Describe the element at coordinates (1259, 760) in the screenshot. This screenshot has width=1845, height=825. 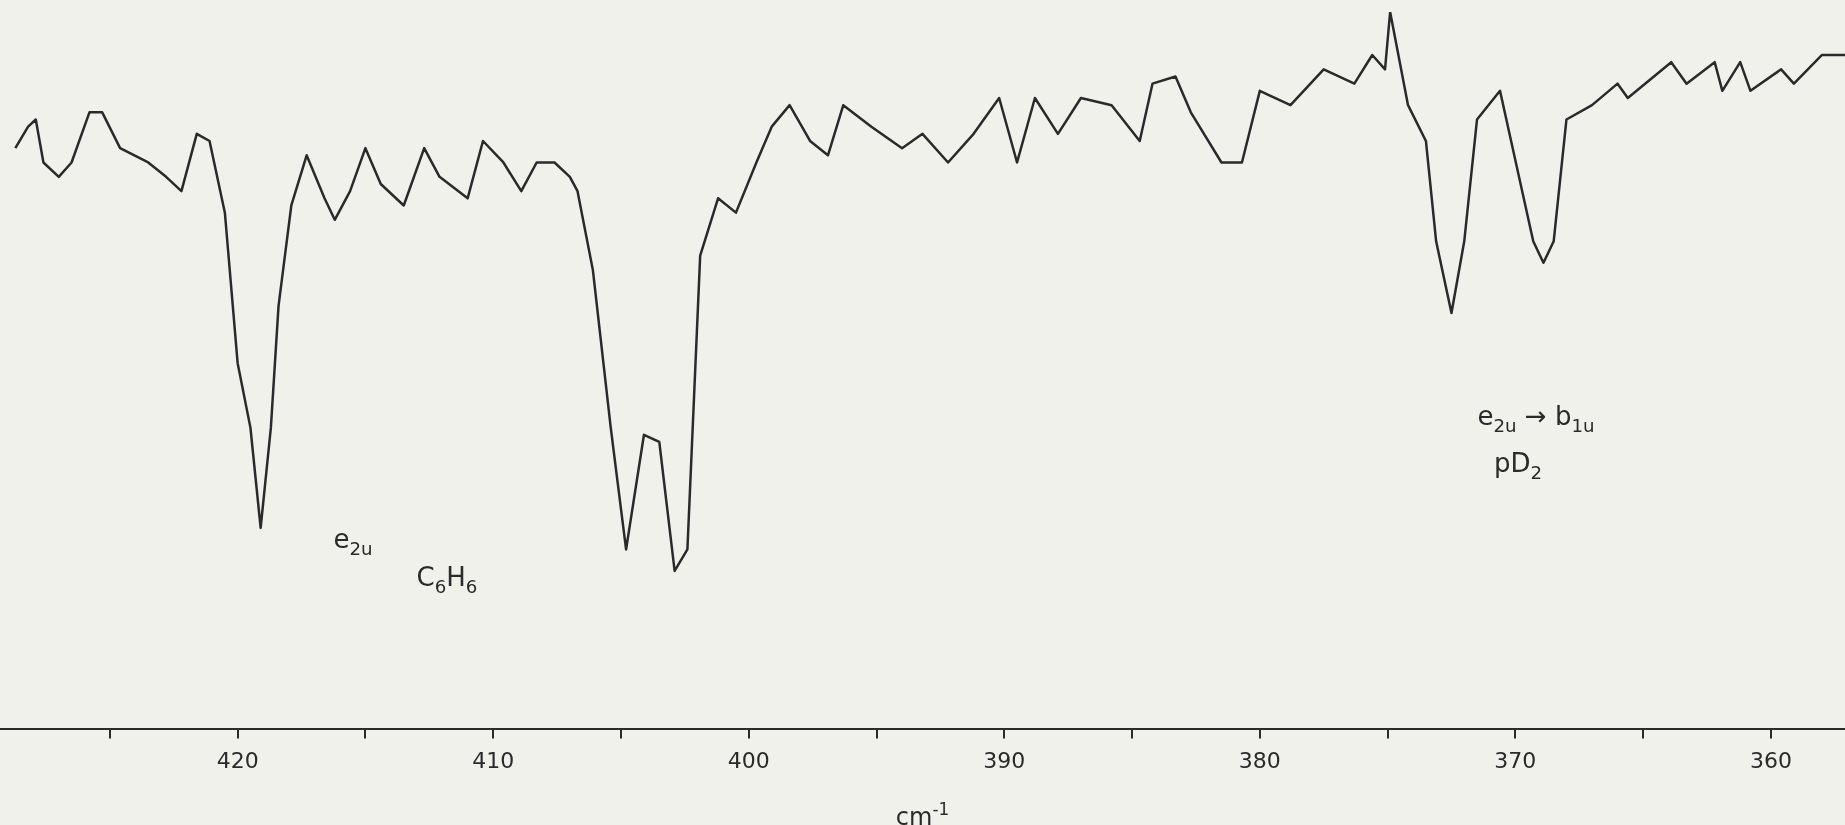
I see `x-tick-label: 380` at that location.